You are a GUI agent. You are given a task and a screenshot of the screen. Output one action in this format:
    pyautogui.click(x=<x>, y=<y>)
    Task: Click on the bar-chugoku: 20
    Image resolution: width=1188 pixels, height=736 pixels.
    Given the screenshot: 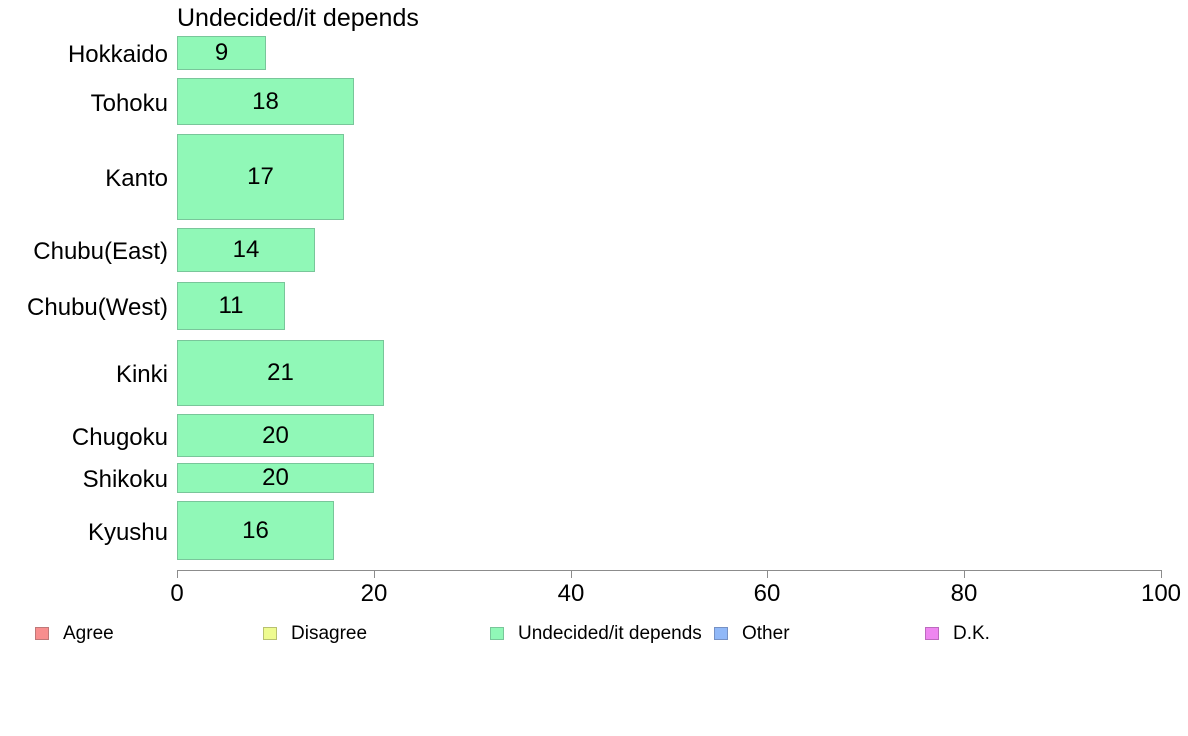 What is the action you would take?
    pyautogui.click(x=275, y=435)
    